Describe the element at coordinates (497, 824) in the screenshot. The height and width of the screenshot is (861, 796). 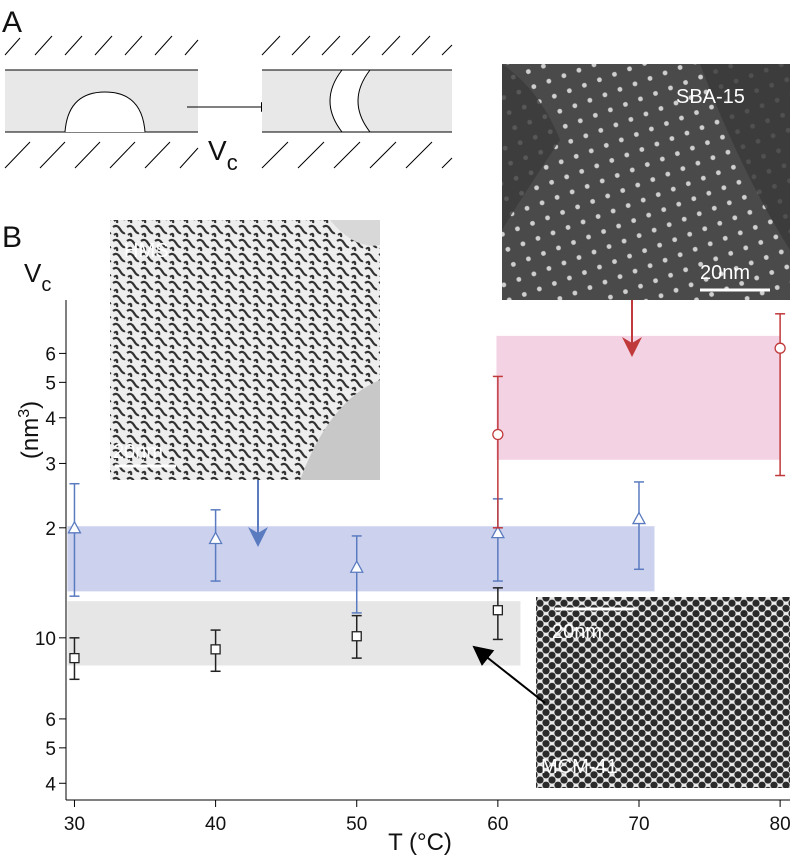
I see `x-tick-label: 60` at that location.